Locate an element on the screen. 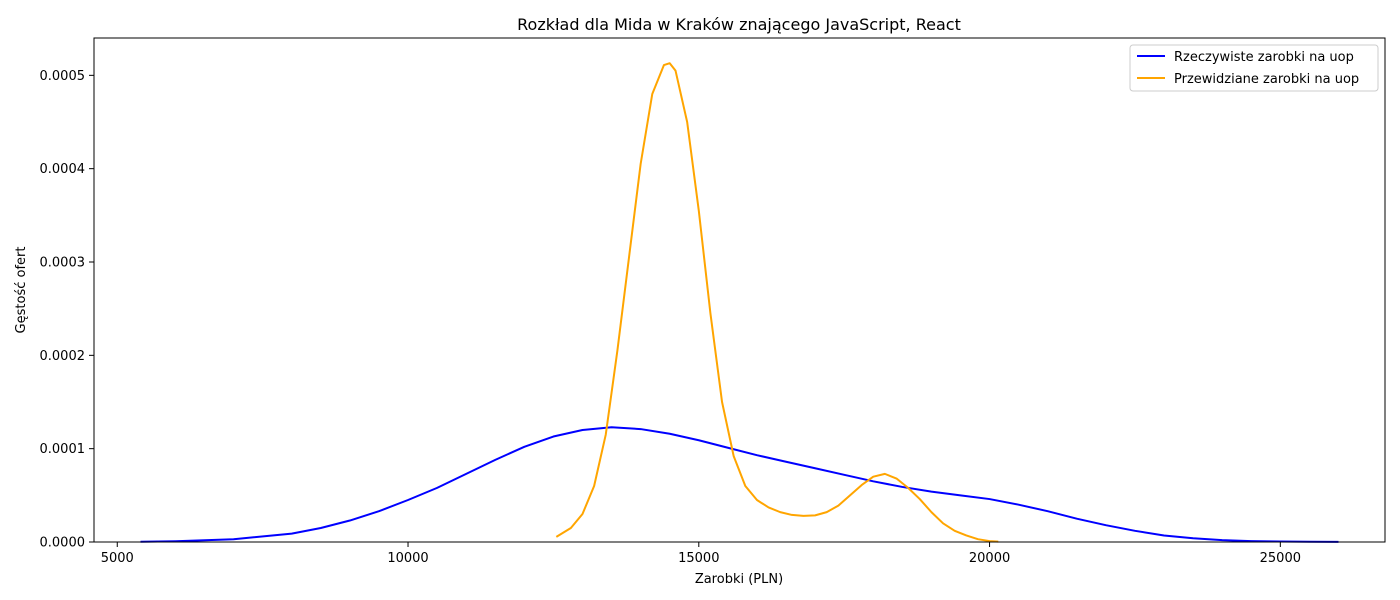 Image resolution: width=1400 pixels, height=600 pixels. legend-box is located at coordinates (1254, 68).